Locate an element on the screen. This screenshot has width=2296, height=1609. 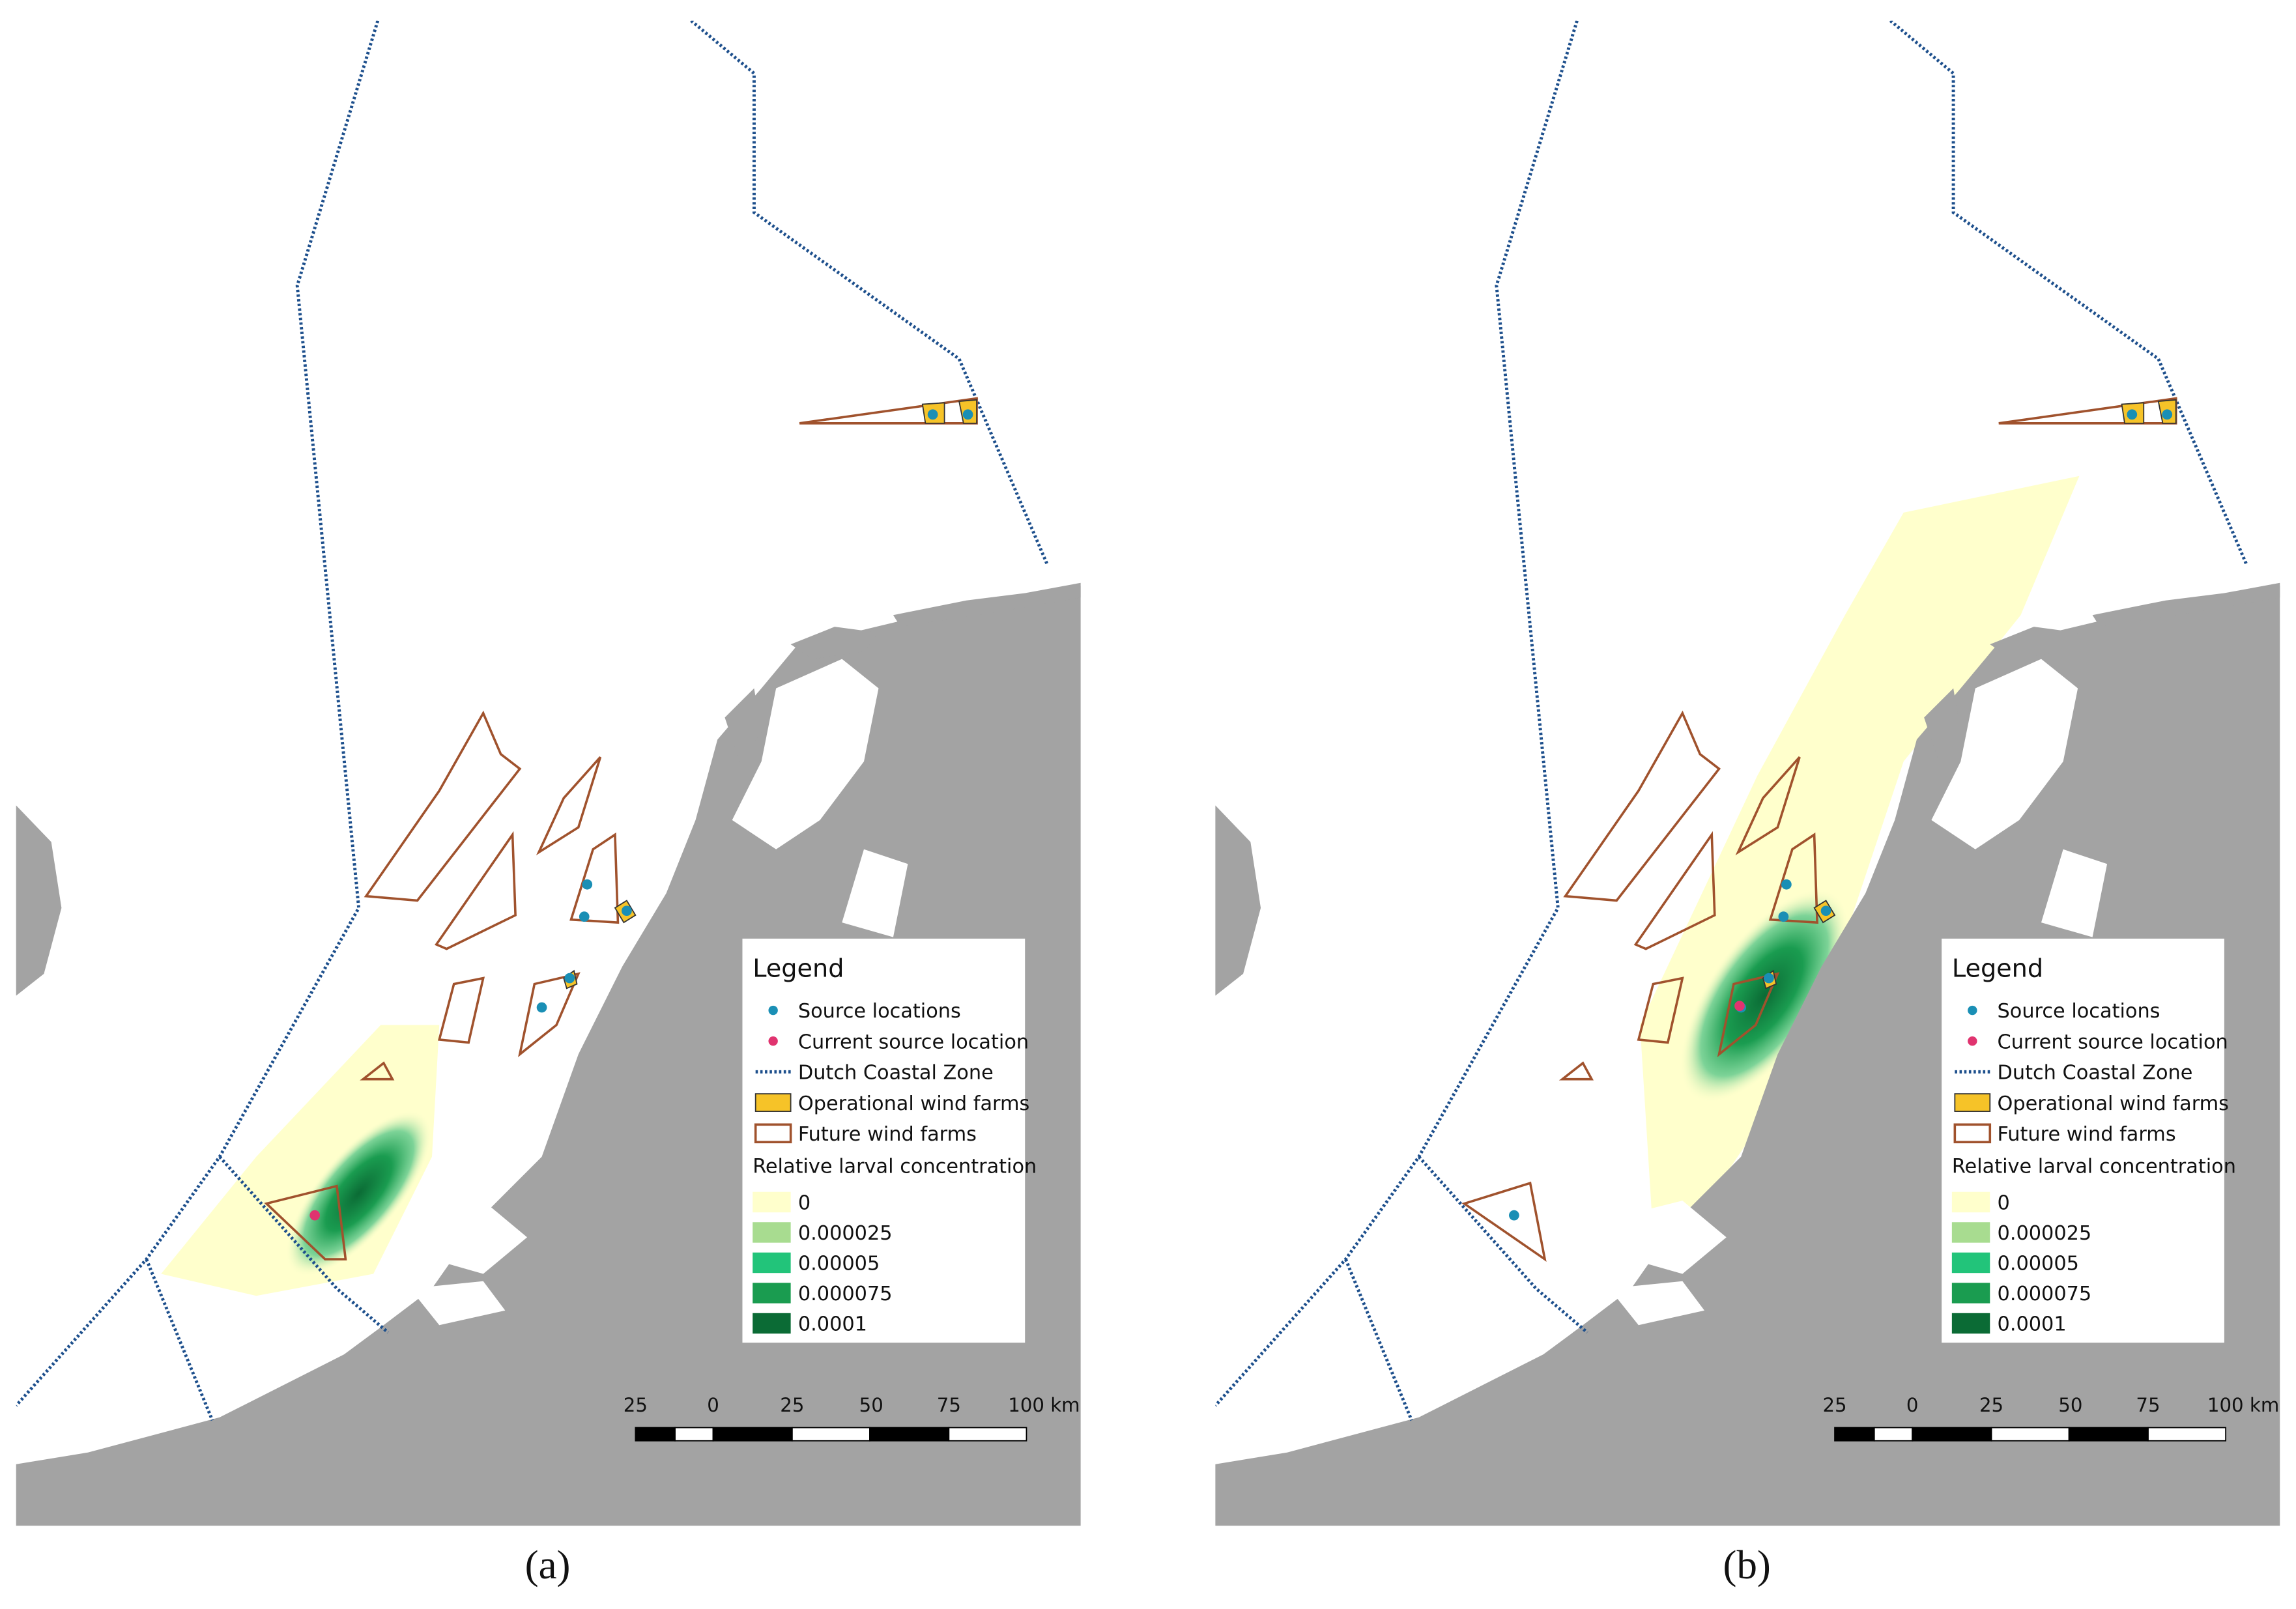
caption: (b) is located at coordinates (1747, 1565).